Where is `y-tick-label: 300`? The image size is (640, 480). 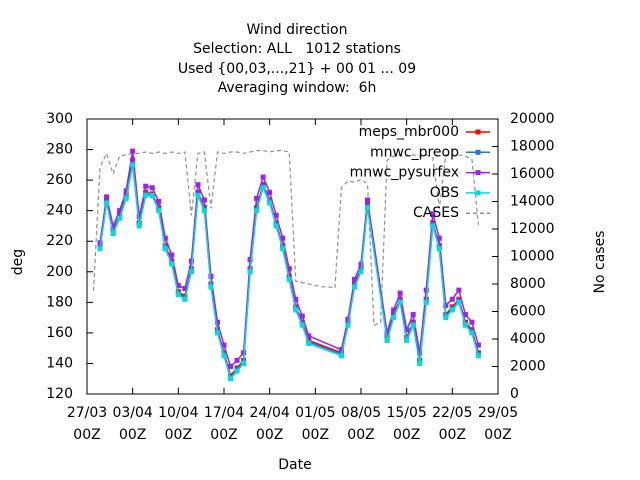
y-tick-label: 300 is located at coordinates (59, 119).